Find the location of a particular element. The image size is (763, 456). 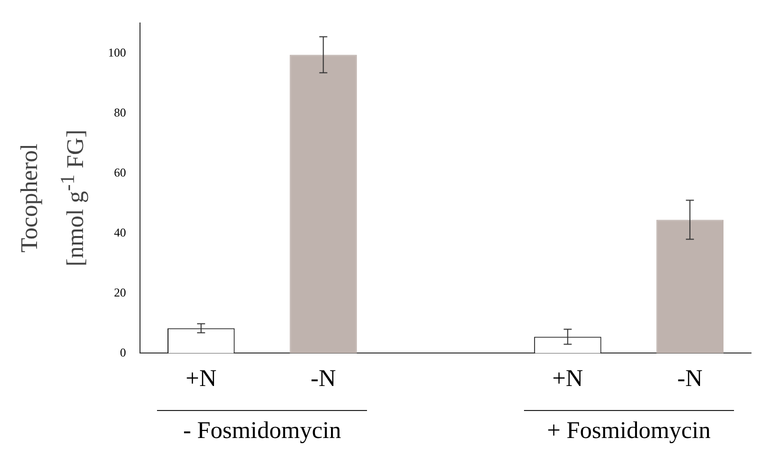

y-tick-label: 60 is located at coordinates (120, 172).